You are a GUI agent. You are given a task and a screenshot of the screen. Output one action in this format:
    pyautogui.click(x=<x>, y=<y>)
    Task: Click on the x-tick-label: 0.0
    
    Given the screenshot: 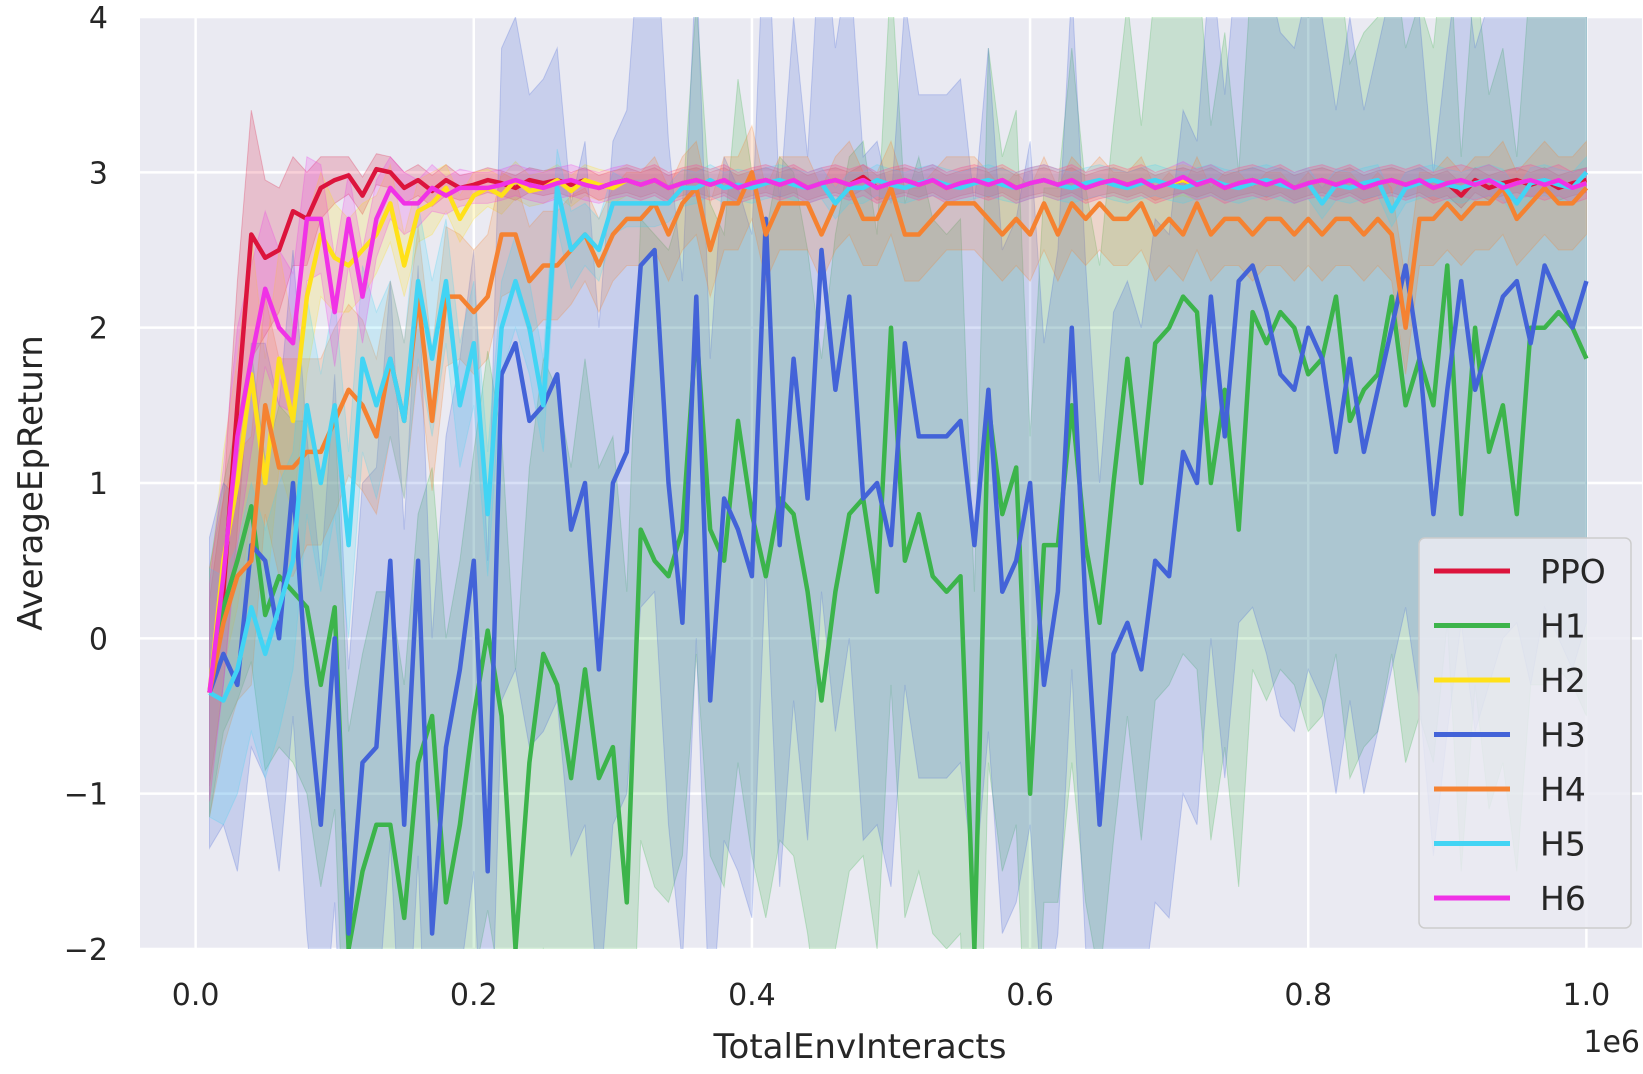 What is the action you would take?
    pyautogui.click(x=196, y=995)
    